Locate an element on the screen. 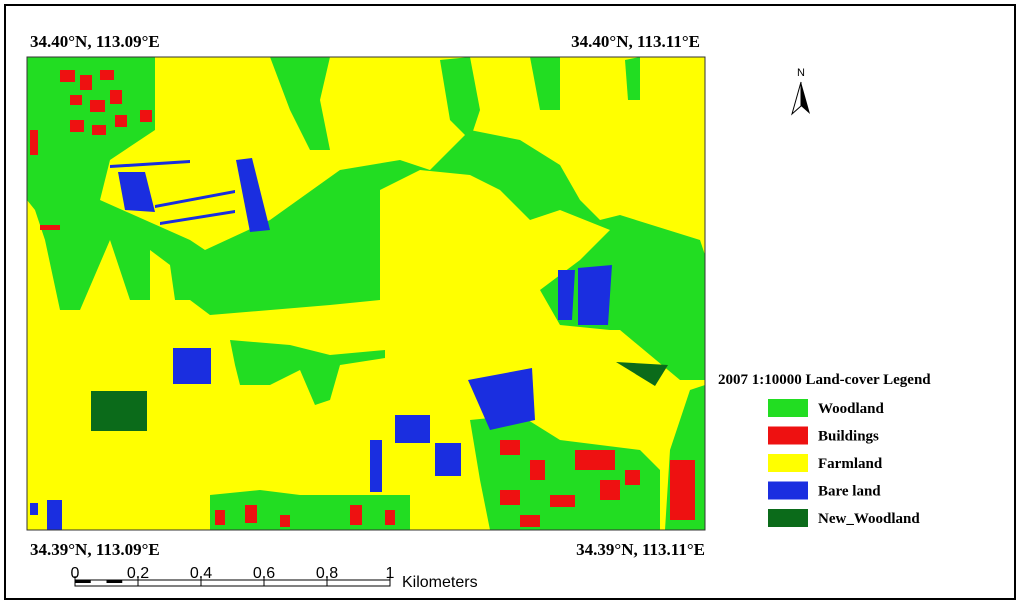 This screenshot has height=612, width=1024. scale-label: 0.6 is located at coordinates (264, 573).